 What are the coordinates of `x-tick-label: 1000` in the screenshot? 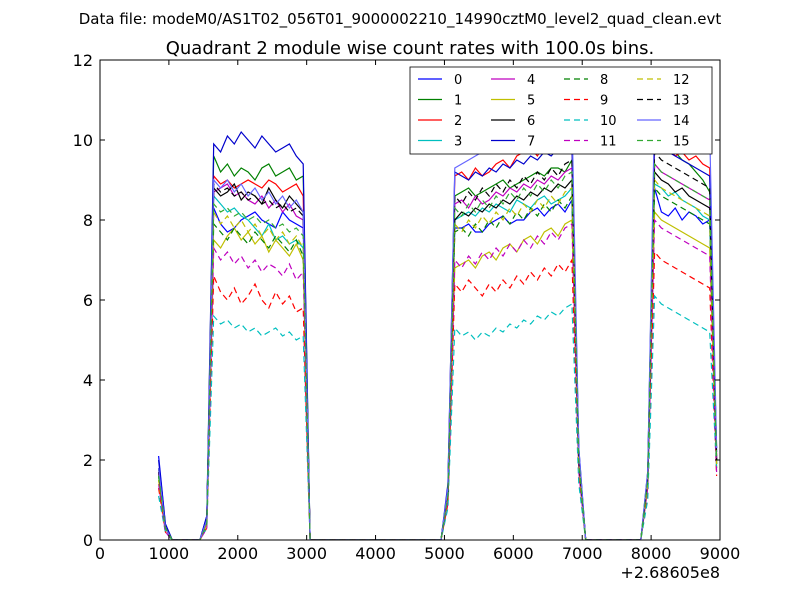 It's located at (169, 553).